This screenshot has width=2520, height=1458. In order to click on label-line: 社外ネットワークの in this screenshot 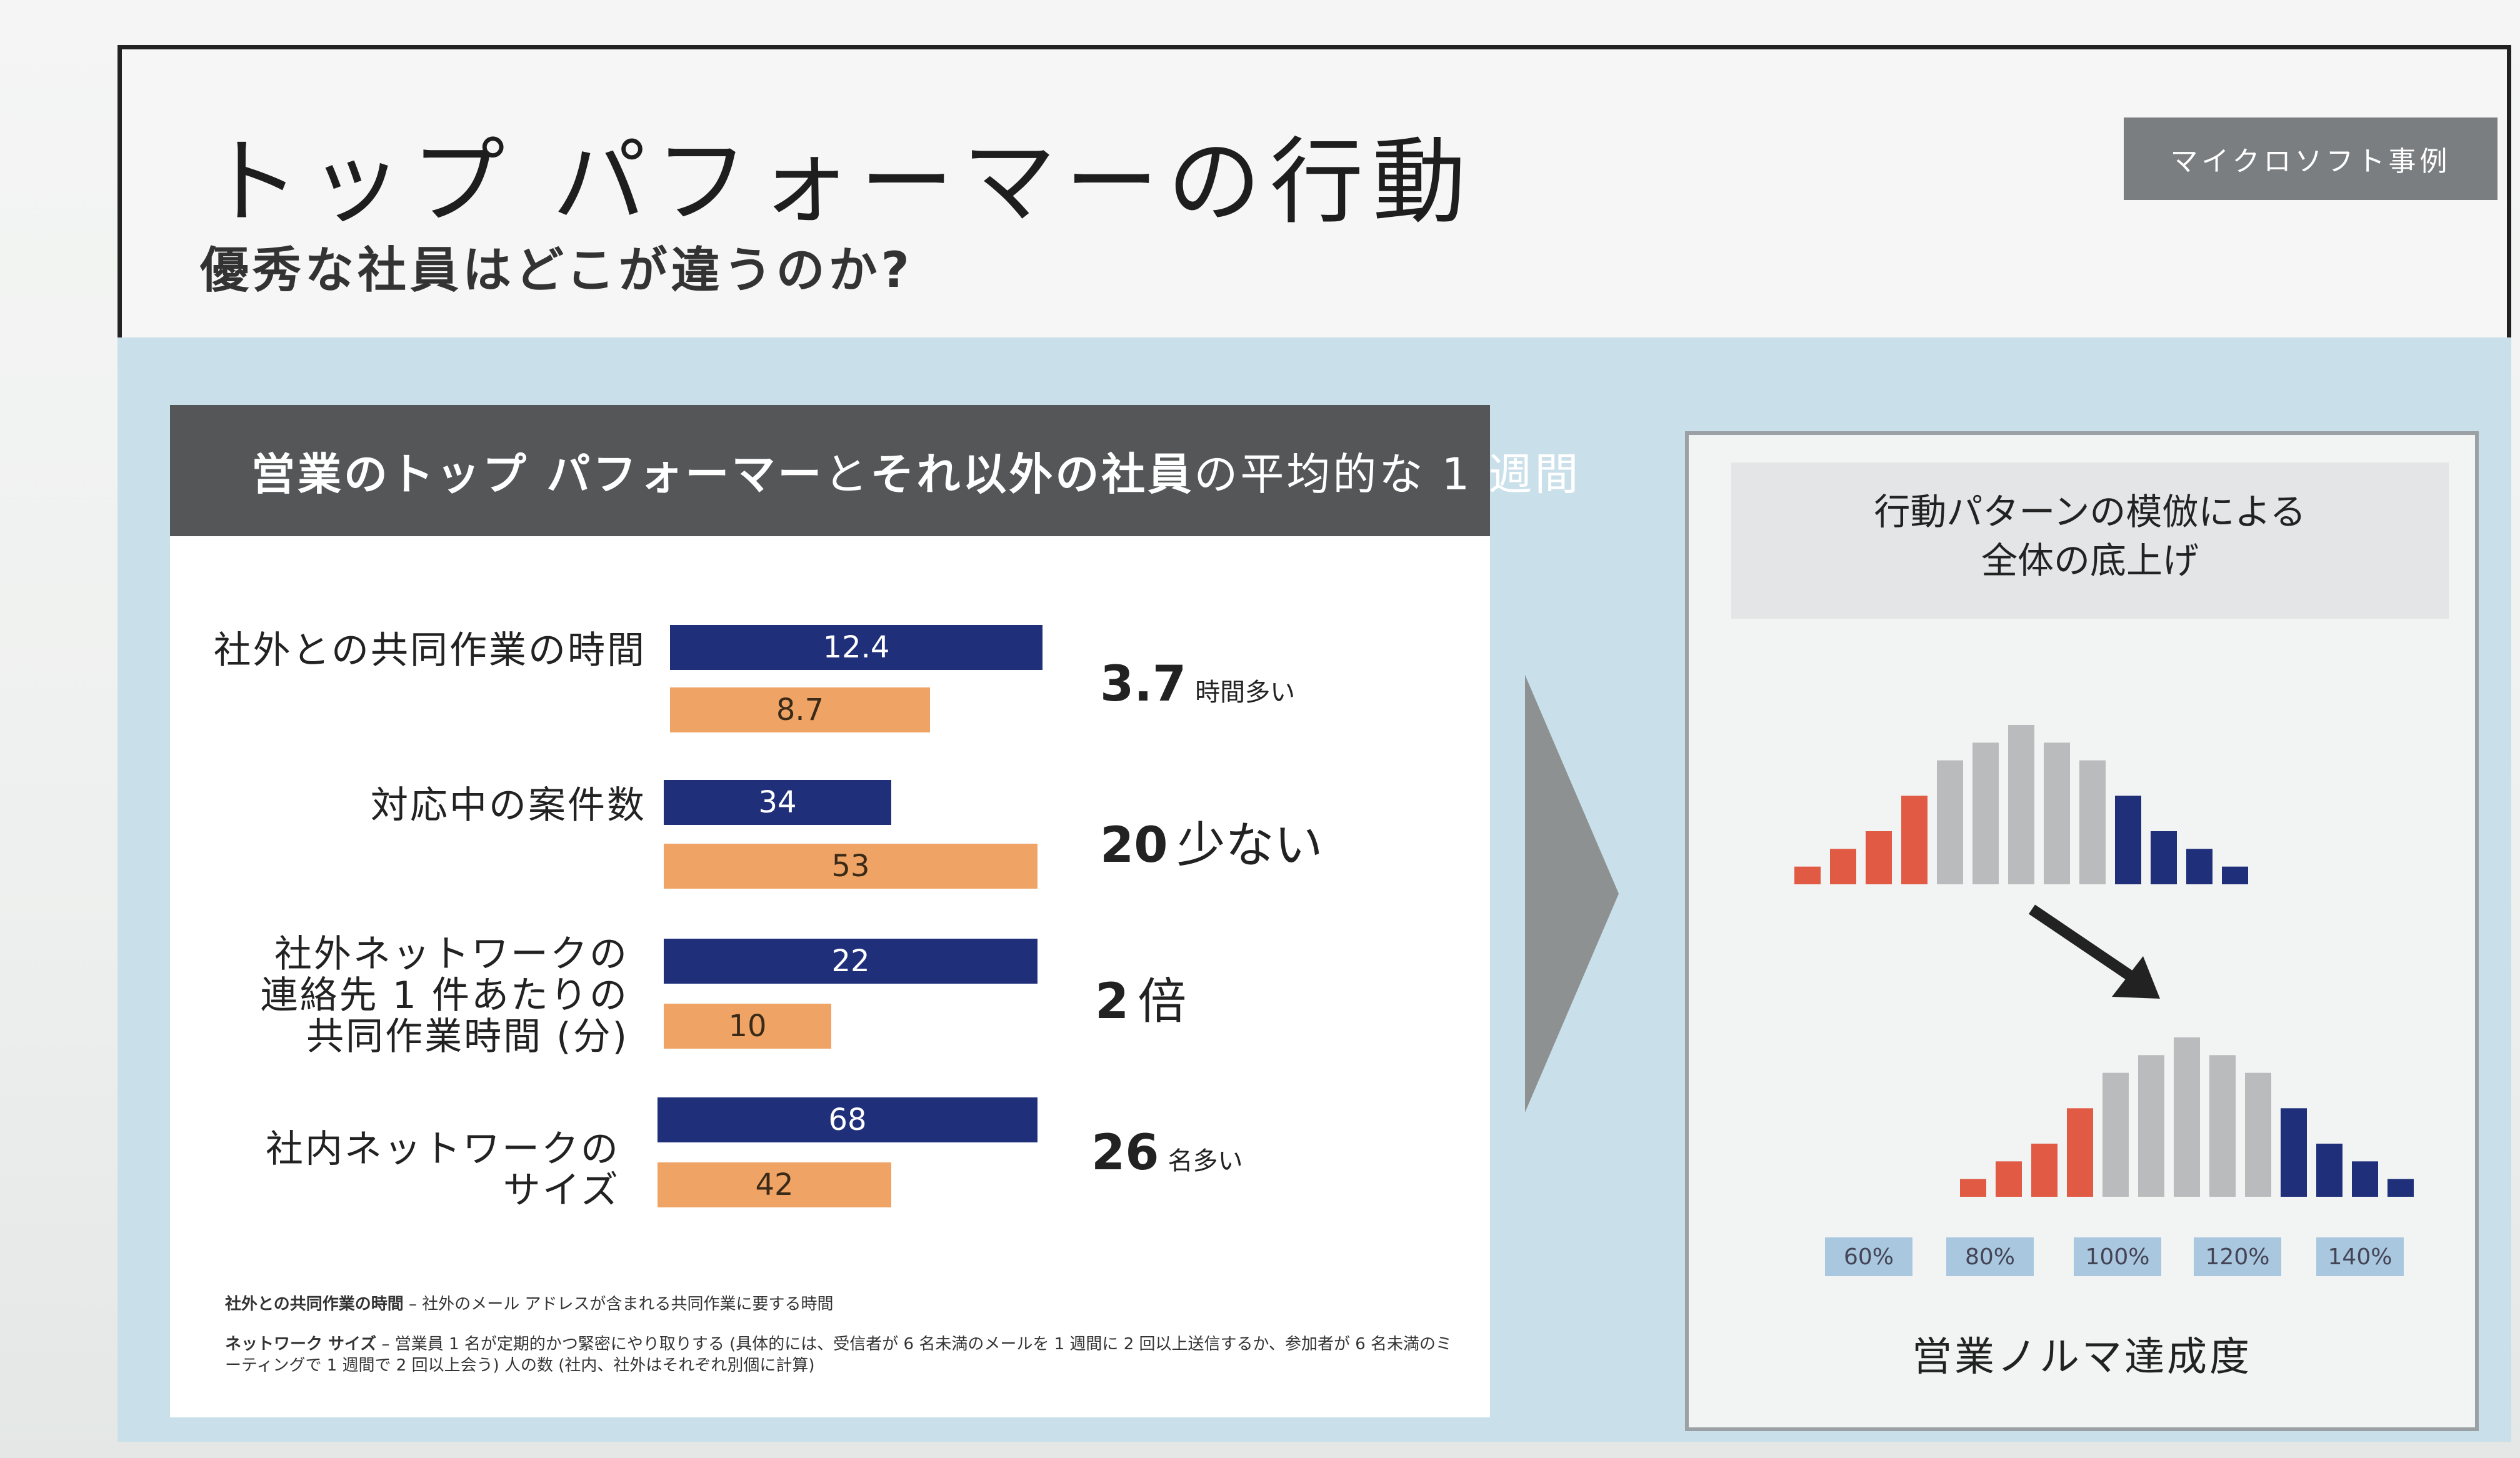, I will do `click(452, 954)`.